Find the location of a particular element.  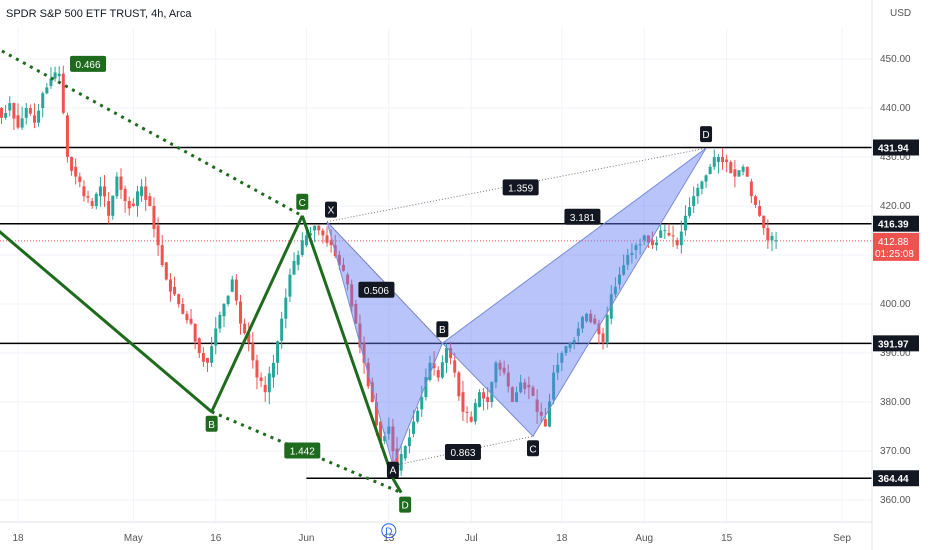

price-level-tag: 364.44 is located at coordinates (893, 479).